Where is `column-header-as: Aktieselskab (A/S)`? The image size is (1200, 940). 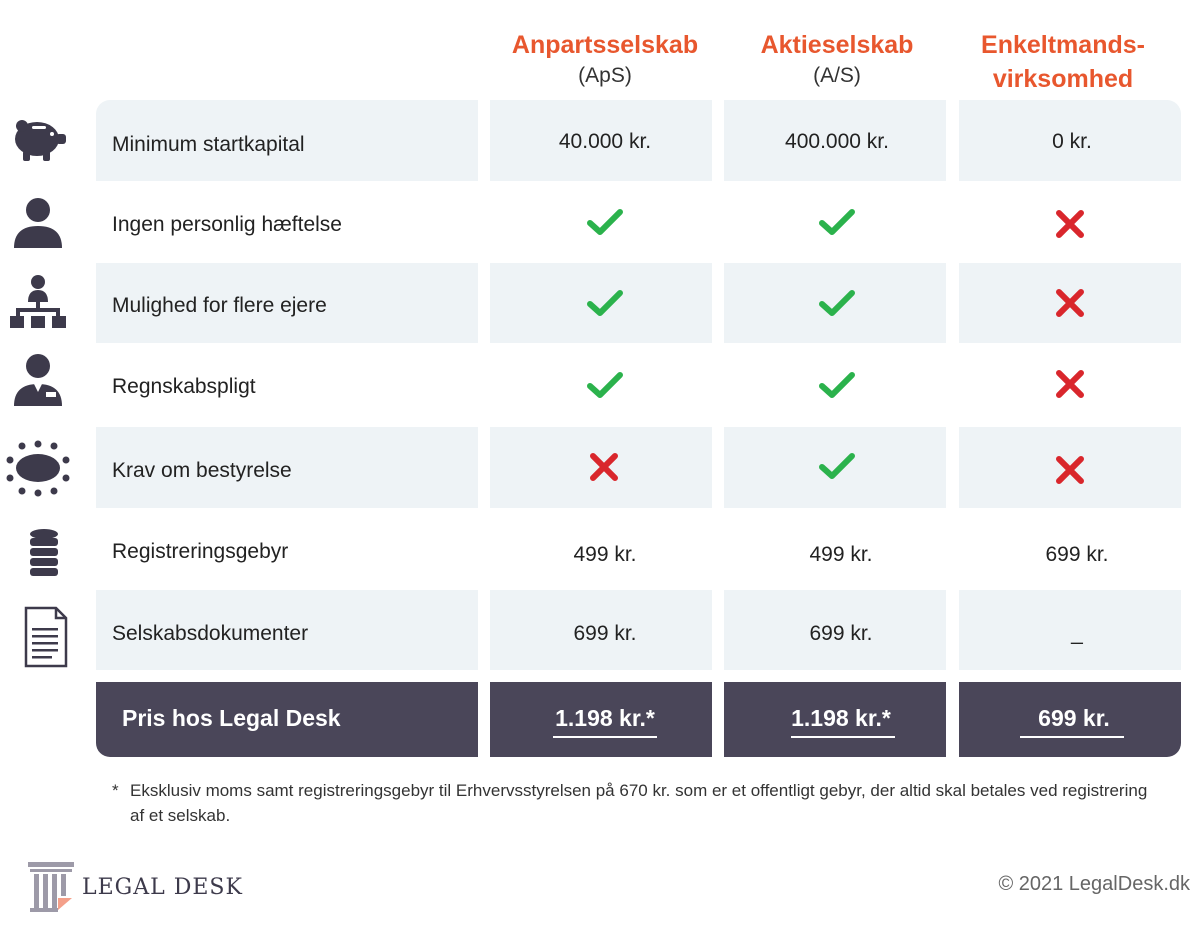 column-header-as: Aktieselskab (A/S) is located at coordinates (837, 59).